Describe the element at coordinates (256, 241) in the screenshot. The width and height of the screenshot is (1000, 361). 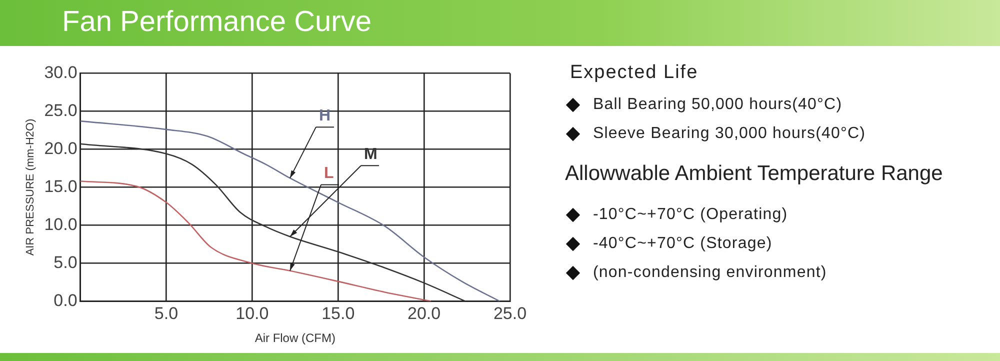
I see `line-series` at that location.